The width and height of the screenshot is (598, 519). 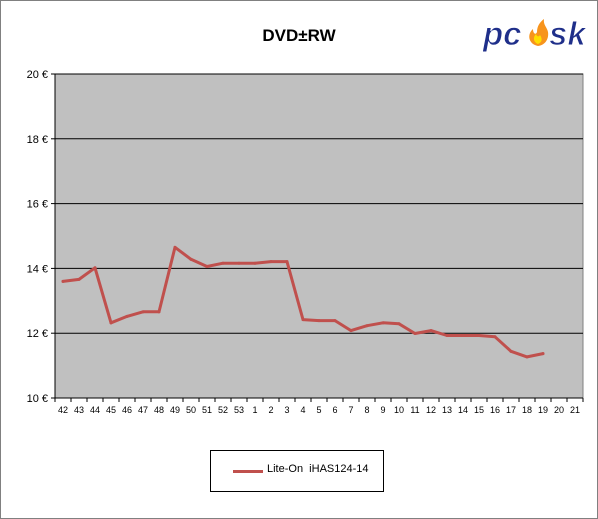 I want to click on y-tick-label: 18 €, so click(x=37, y=140).